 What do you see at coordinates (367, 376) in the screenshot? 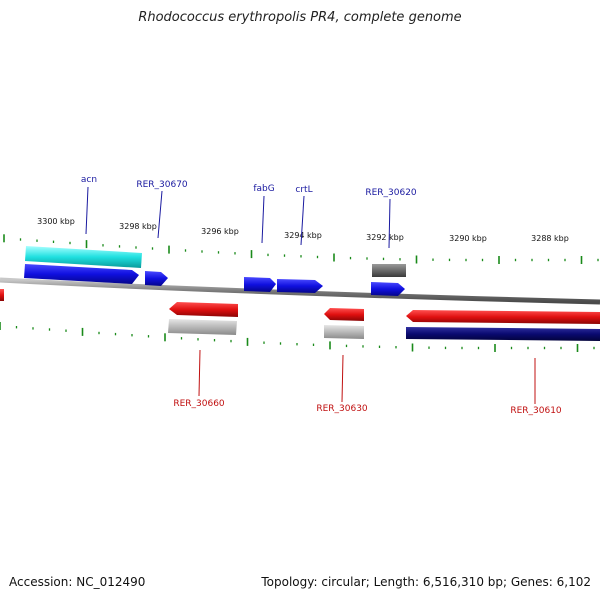
I see `reverse-label-leaders` at bounding box center [367, 376].